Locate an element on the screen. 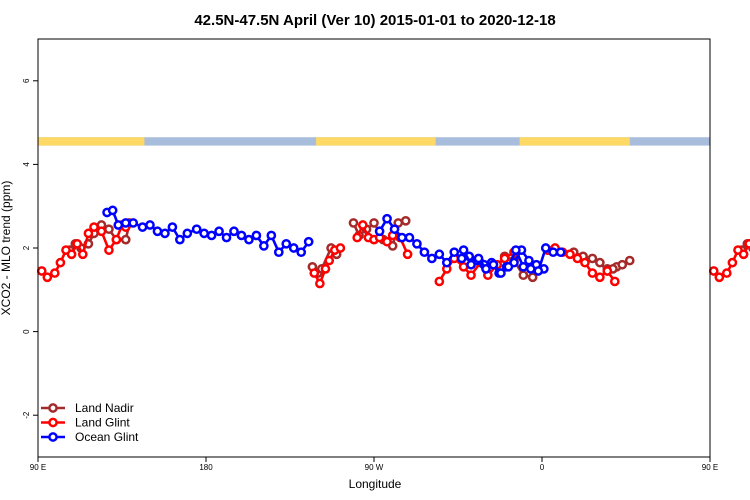 This screenshot has width=750, height=500. legend-marker-land-glint is located at coordinates (53, 422).